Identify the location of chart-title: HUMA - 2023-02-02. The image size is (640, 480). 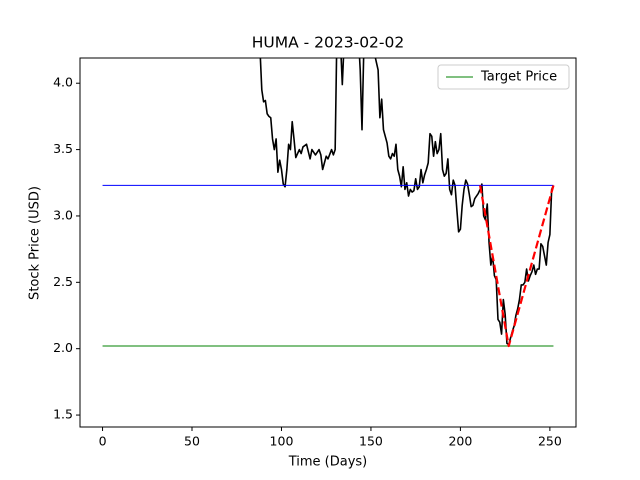
(328, 43).